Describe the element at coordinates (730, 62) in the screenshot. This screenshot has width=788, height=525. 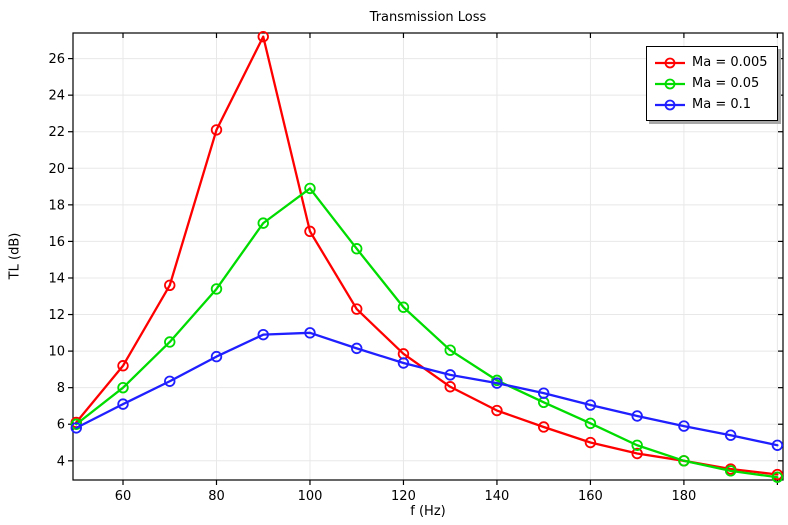
I see `legend-label: Ma = 0.005` at that location.